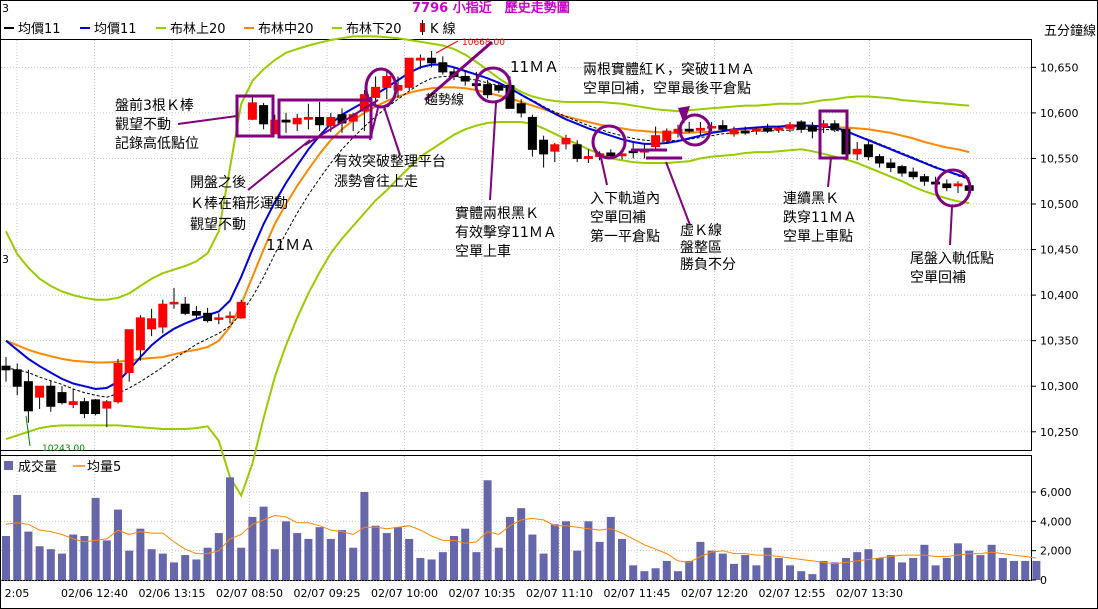  I want to click on x-tick-label: 02/06 12:40, so click(94, 593).